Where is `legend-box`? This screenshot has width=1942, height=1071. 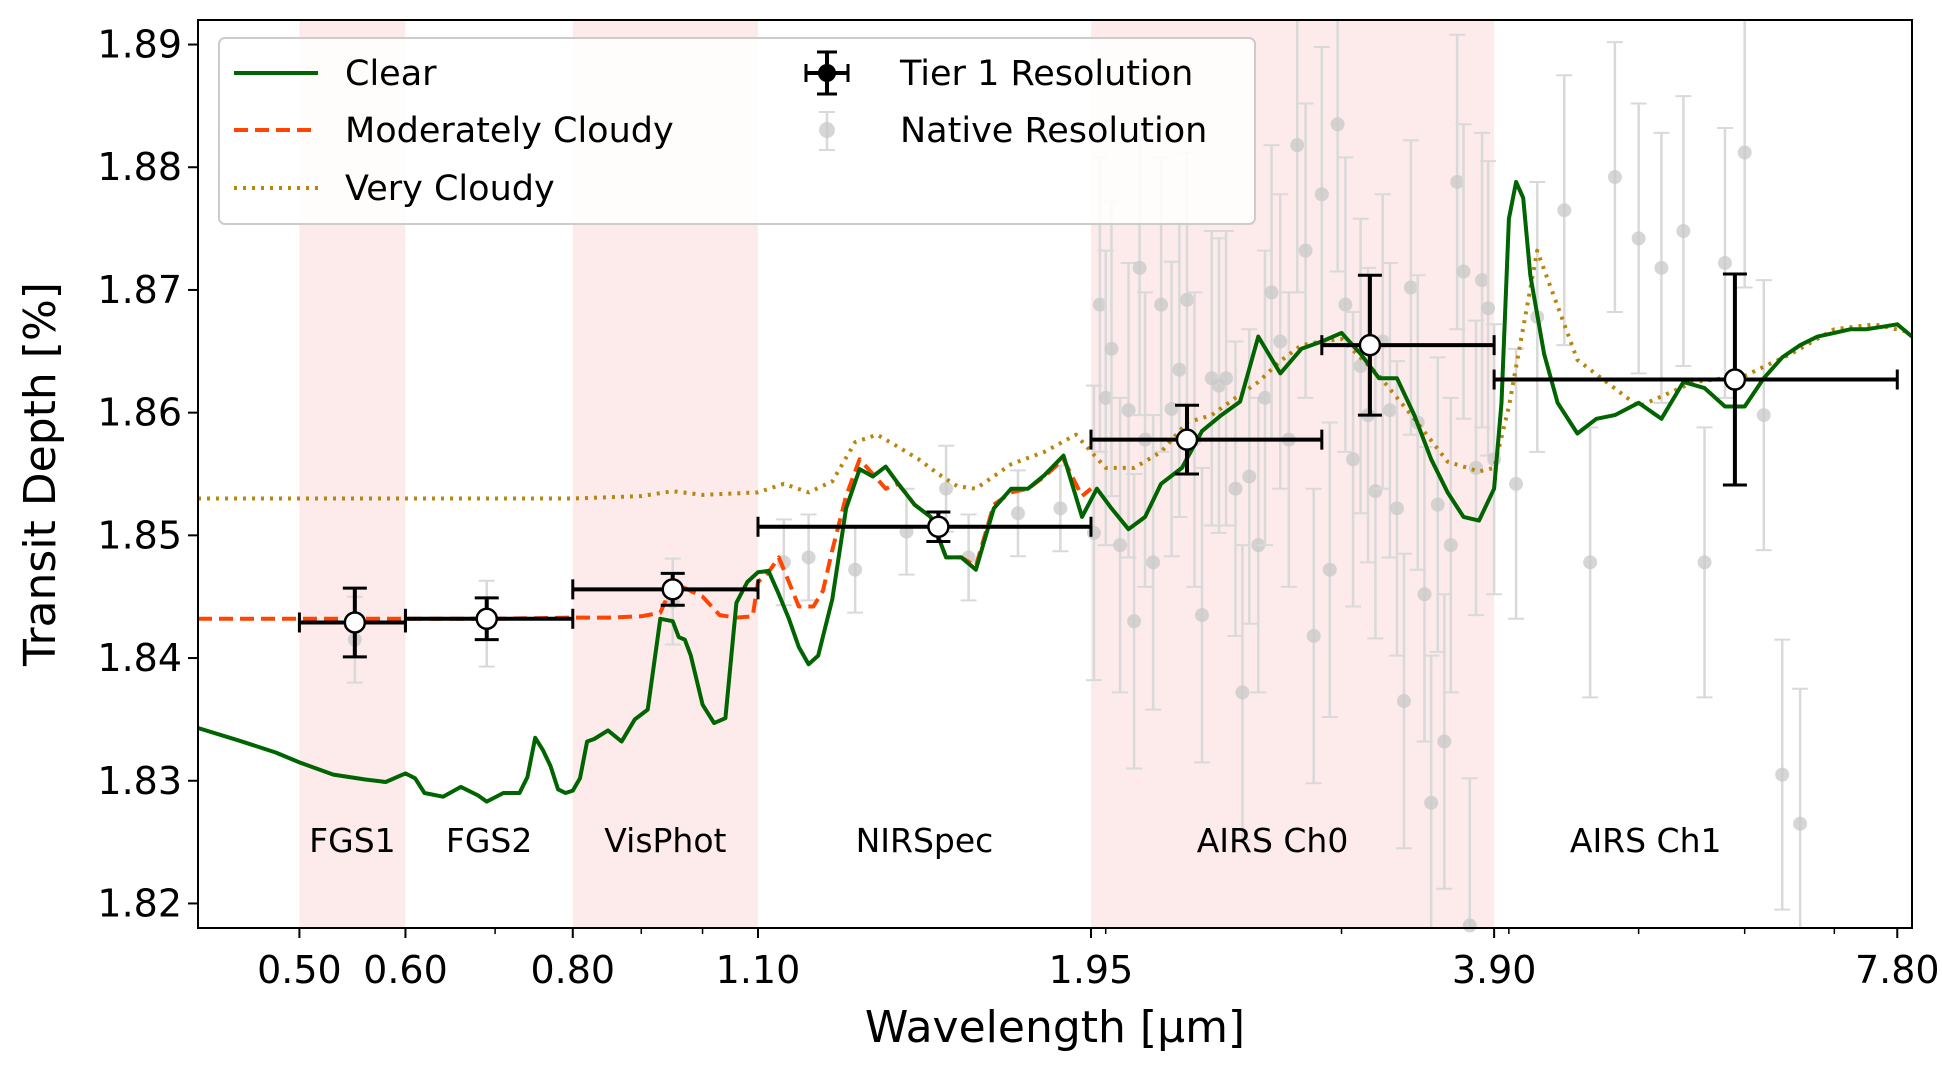 legend-box is located at coordinates (737, 131).